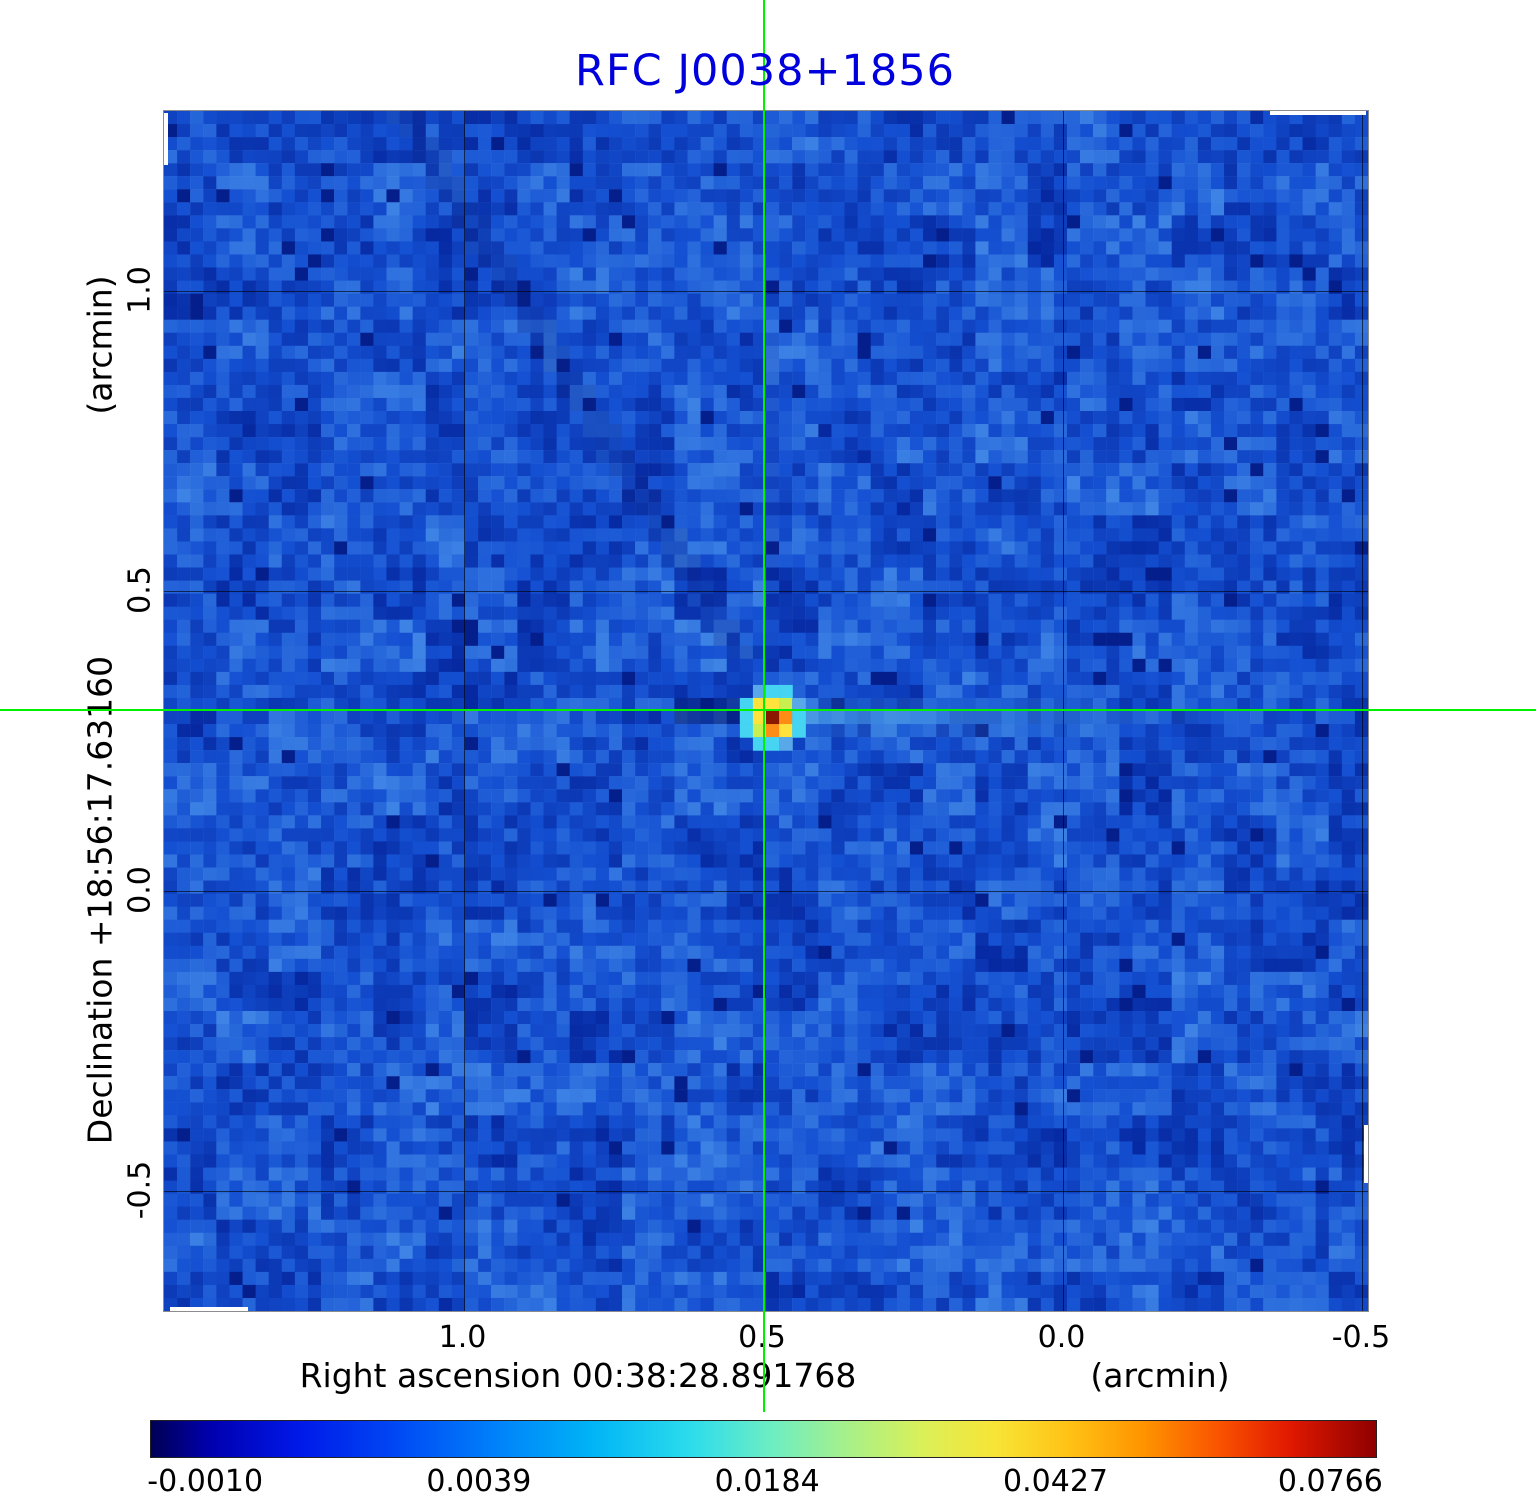 This screenshot has width=1536, height=1511. What do you see at coordinates (140, 1190) in the screenshot?
I see `dec-tick-label: -0.5` at bounding box center [140, 1190].